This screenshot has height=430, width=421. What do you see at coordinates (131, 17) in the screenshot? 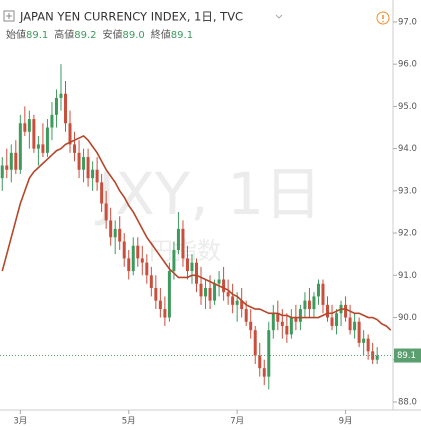
I see `chart-title: JAPAN YEN CURRENCY INDEX, 1日, TVC` at bounding box center [131, 17].